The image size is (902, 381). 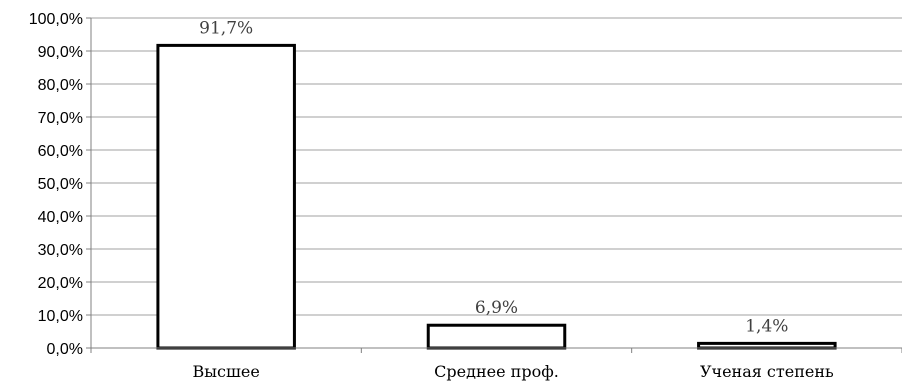 I want to click on y-tick-label: 30,0%, so click(x=60, y=250).